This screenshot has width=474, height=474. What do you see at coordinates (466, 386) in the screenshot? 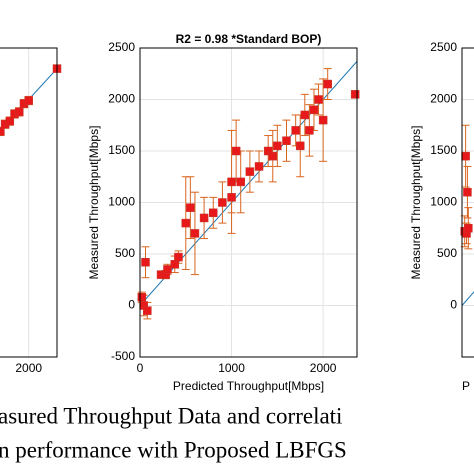
I see `x-axis-label: P` at bounding box center [466, 386].